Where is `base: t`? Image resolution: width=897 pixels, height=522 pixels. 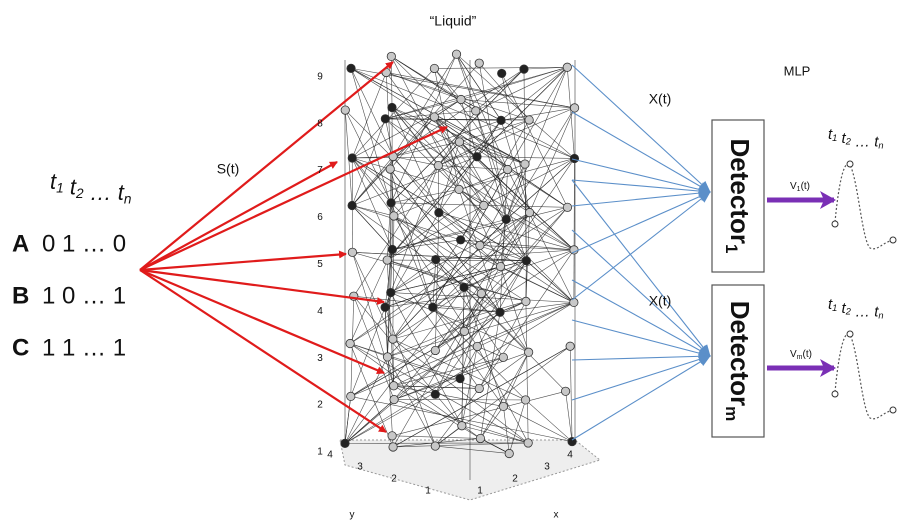 base: t is located at coordinates (844, 308).